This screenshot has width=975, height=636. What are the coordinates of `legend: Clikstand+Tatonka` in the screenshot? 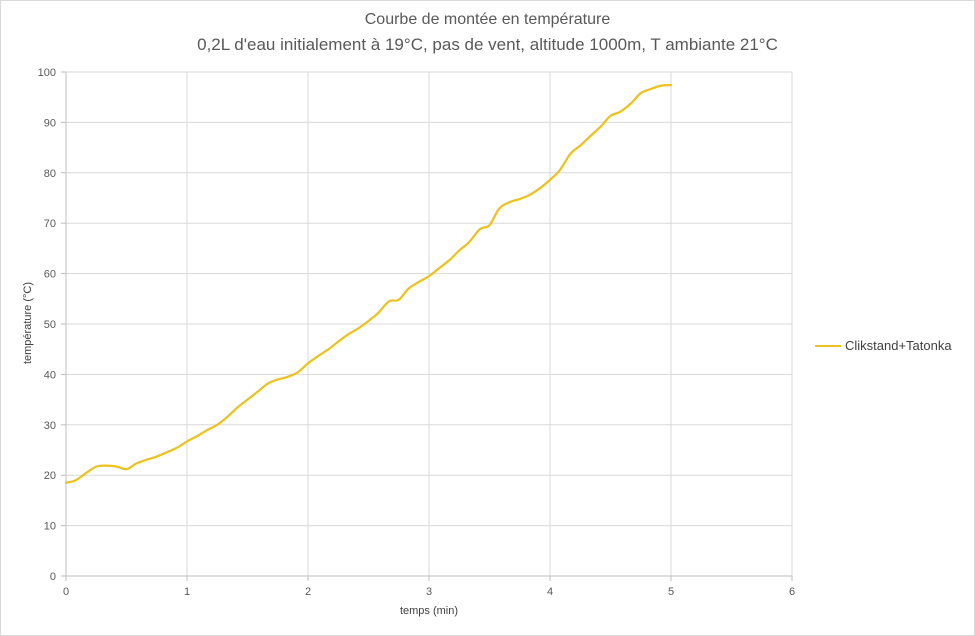 It's located at (883, 345).